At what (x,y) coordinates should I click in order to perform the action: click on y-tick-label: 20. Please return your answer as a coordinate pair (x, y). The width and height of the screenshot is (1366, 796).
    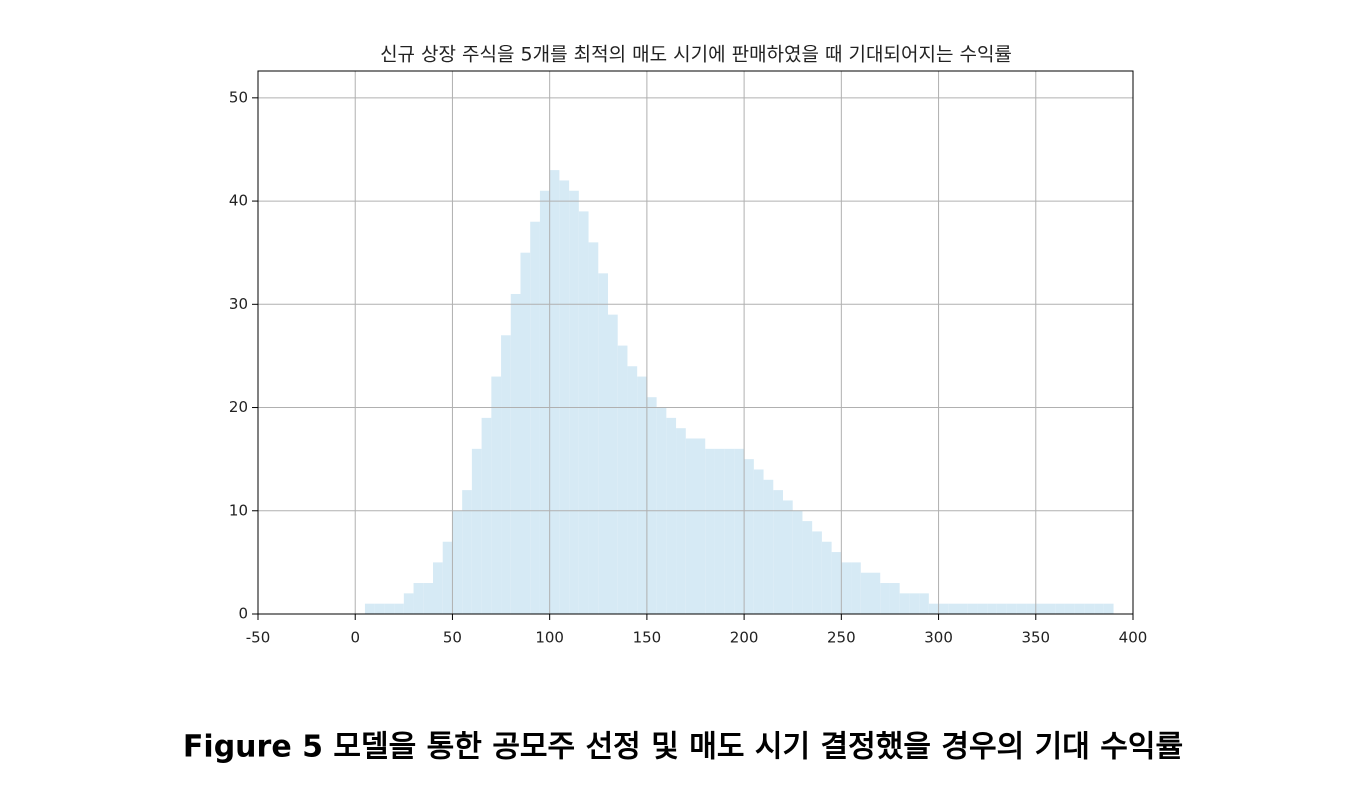
    Looking at the image, I should click on (238, 407).